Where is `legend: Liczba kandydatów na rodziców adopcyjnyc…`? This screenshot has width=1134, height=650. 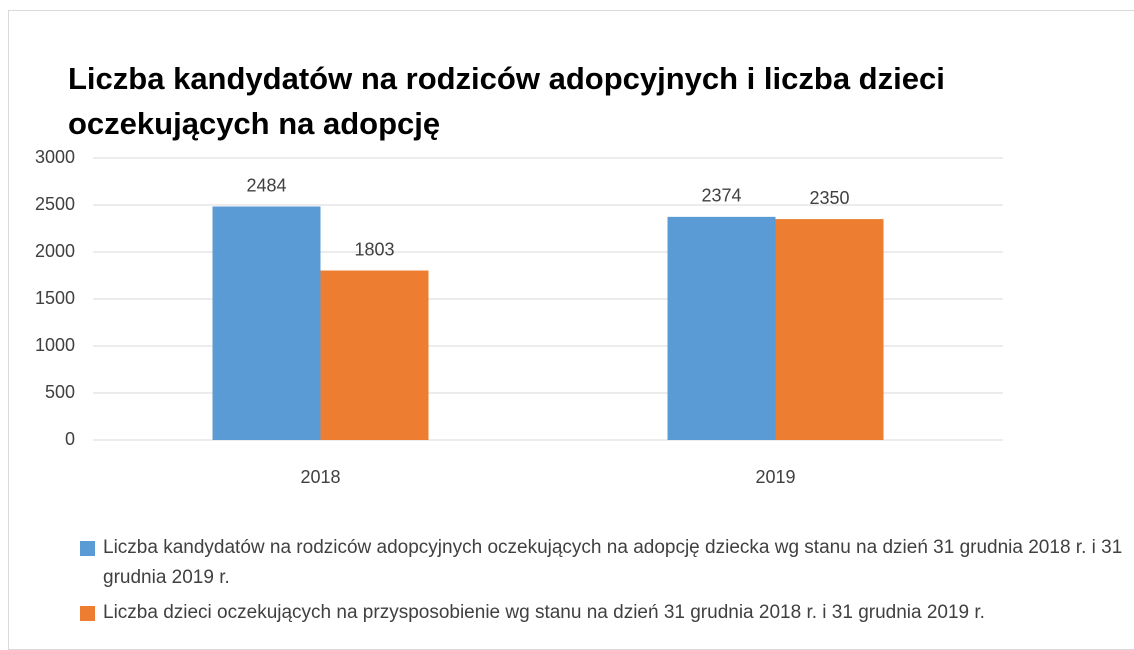 legend: Liczba kandydatów na rodziców adopcyjnyc… is located at coordinates (607, 583).